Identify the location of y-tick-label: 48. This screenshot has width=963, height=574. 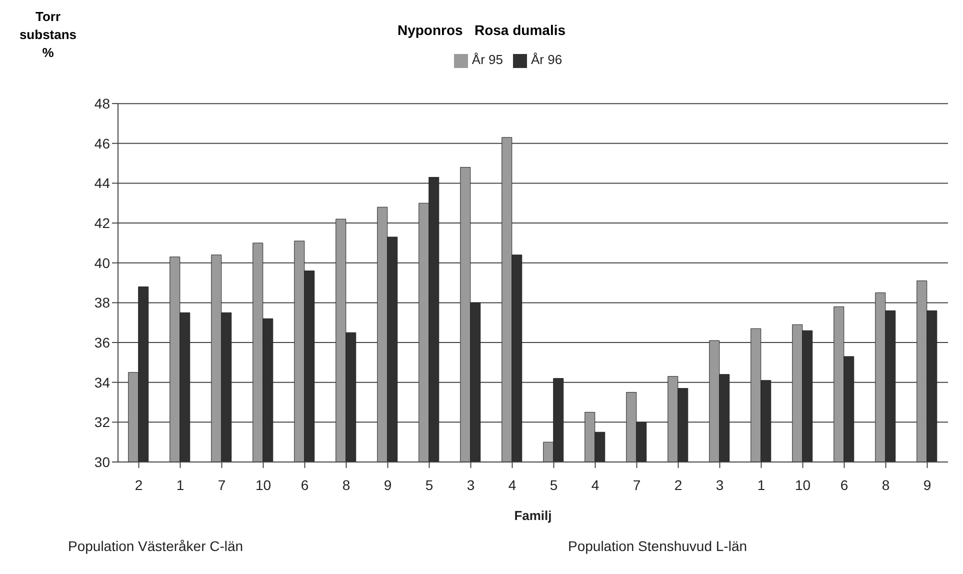
(102, 104).